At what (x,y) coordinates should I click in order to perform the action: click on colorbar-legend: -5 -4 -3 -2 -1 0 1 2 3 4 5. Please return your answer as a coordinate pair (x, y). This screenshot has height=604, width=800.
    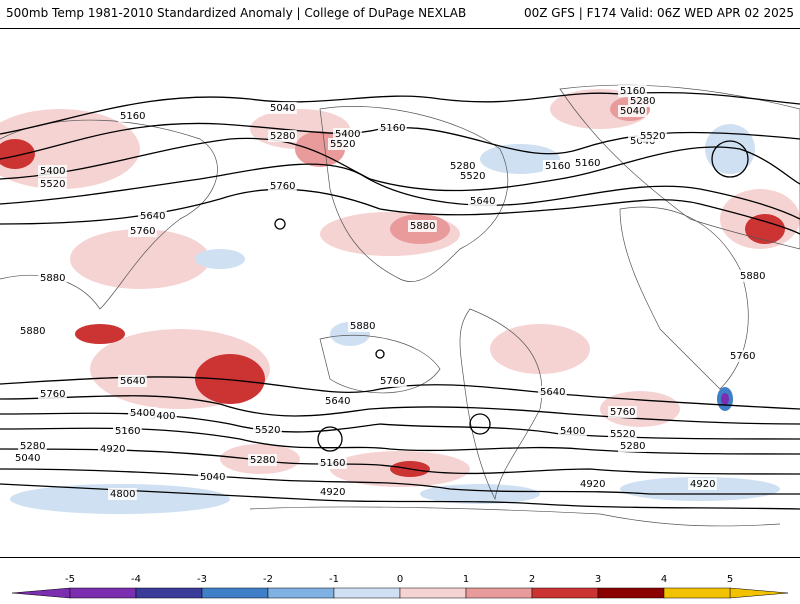
    Looking at the image, I should click on (400, 580).